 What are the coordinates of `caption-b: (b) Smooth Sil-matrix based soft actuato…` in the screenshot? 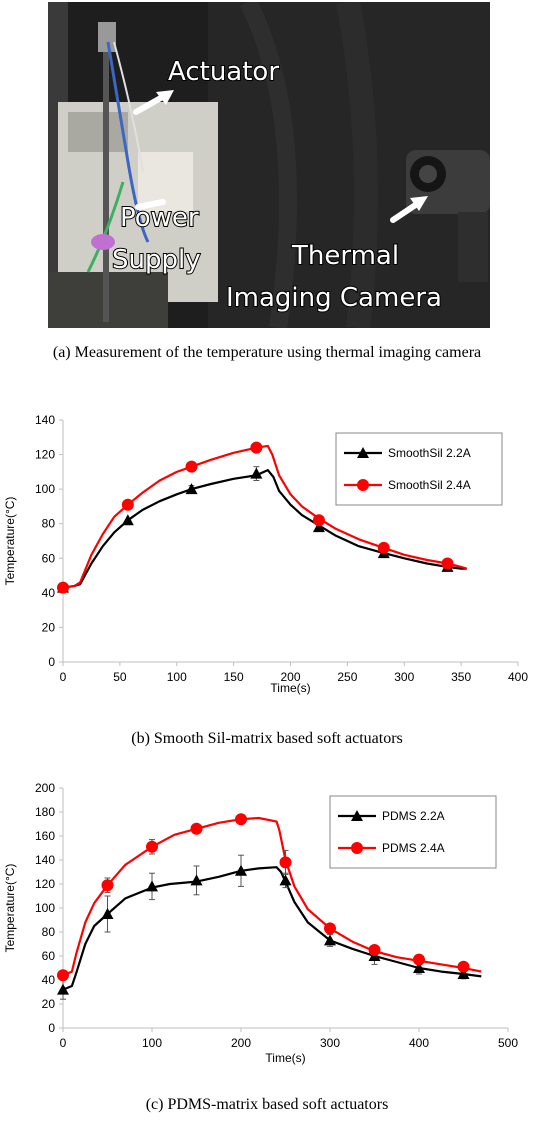 It's located at (267, 738).